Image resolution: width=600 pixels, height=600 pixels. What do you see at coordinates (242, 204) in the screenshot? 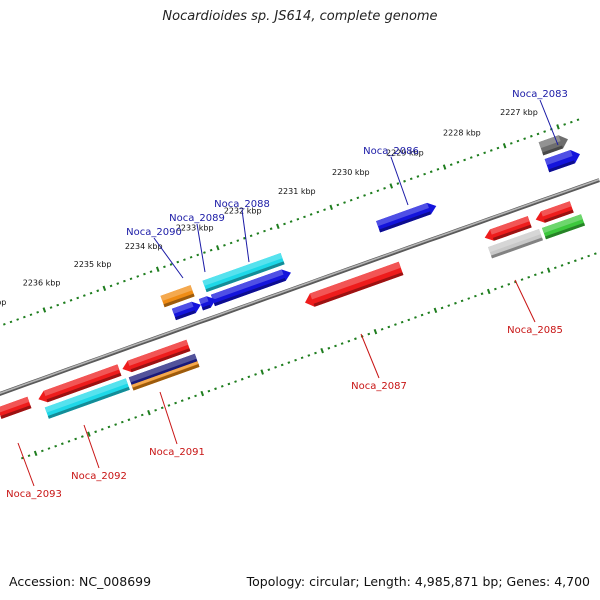
I see `gene-label: Noca_2088` at bounding box center [242, 204].